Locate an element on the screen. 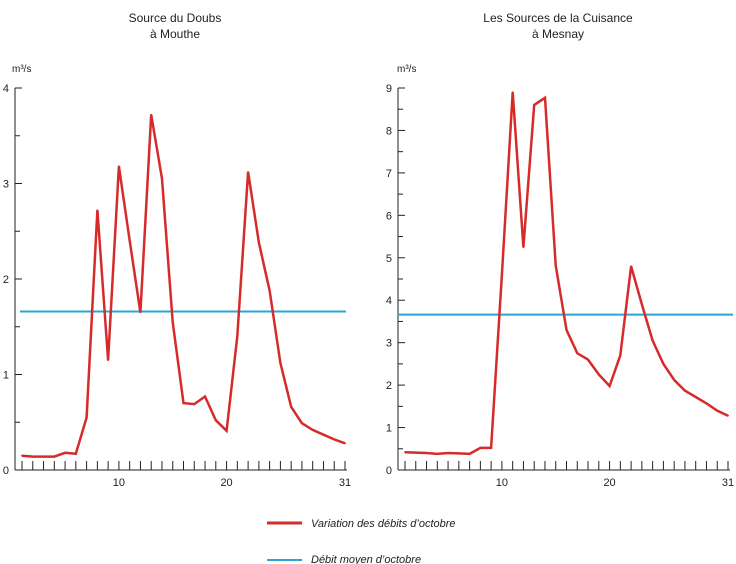  y-tick-label: 8 is located at coordinates (389, 131).